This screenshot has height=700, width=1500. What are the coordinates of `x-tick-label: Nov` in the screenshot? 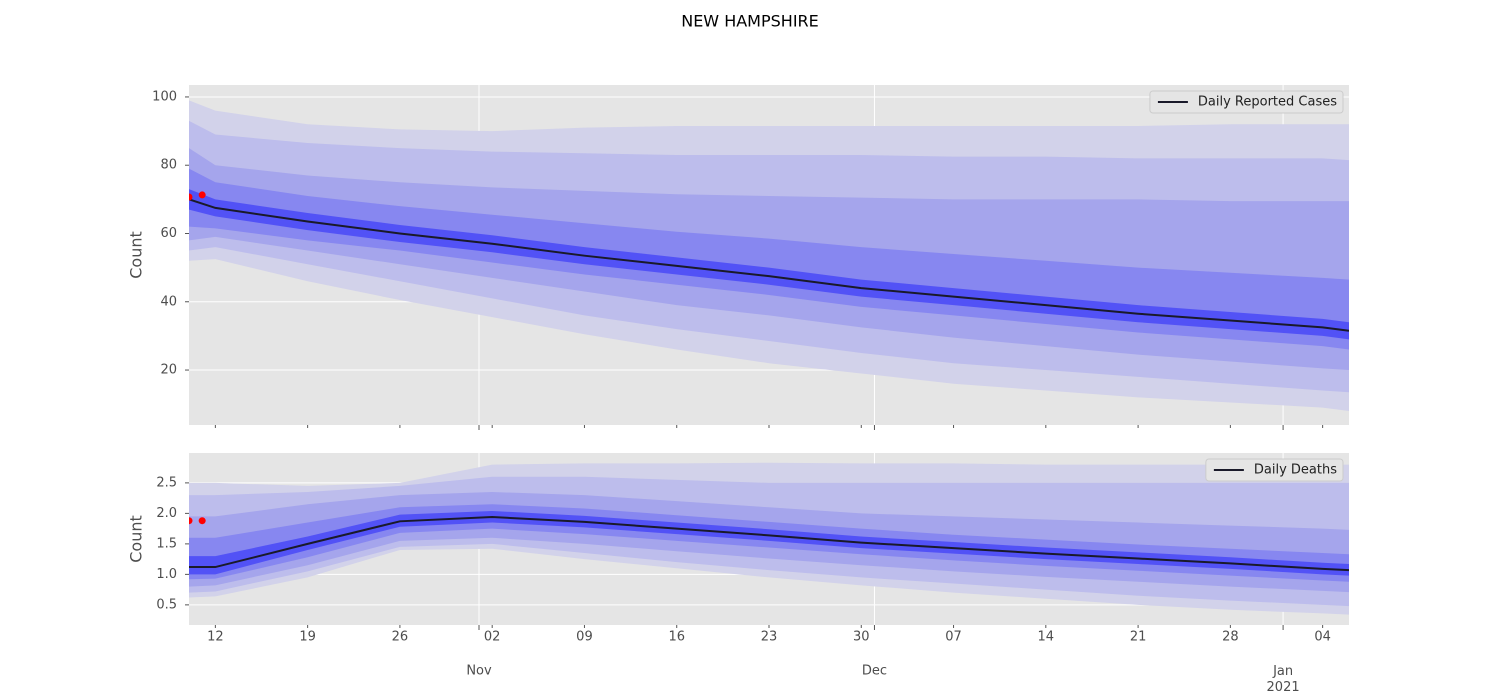 It's located at (479, 671).